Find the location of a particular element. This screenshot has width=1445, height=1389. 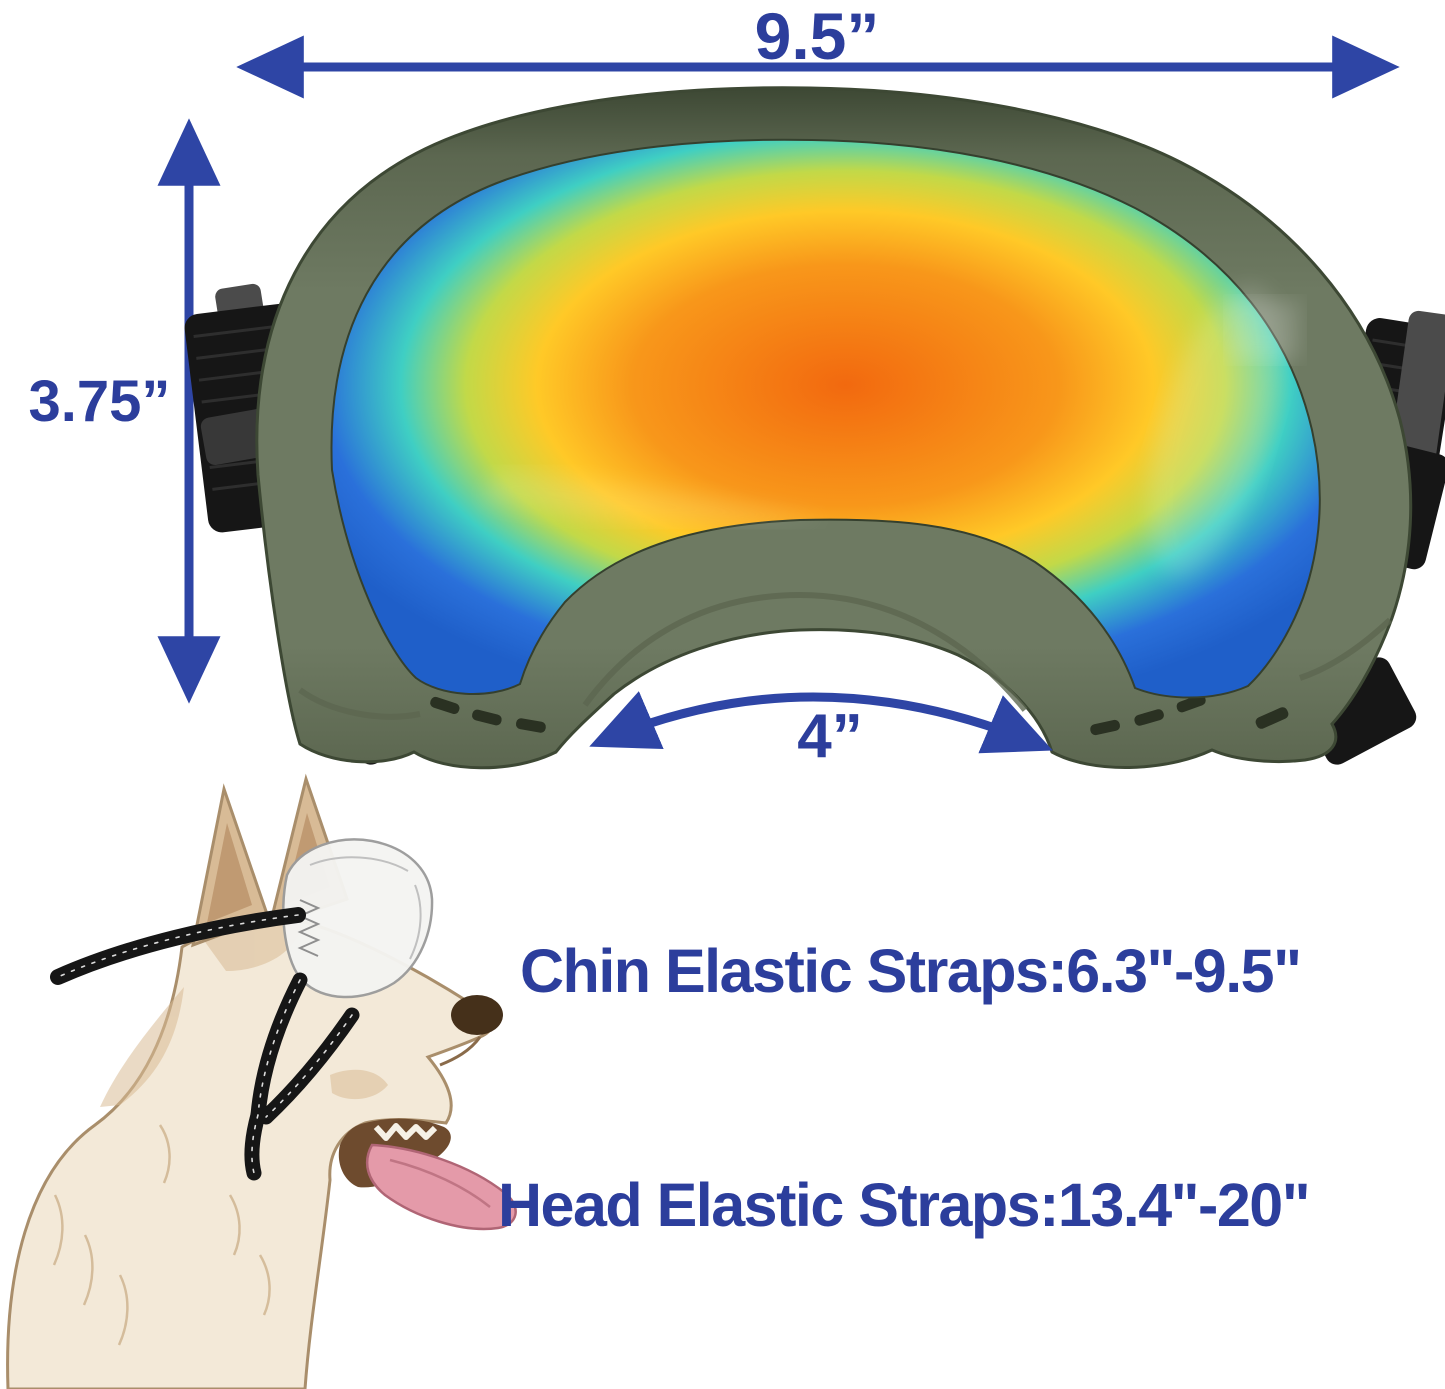

vent-slots is located at coordinates (859, 715).